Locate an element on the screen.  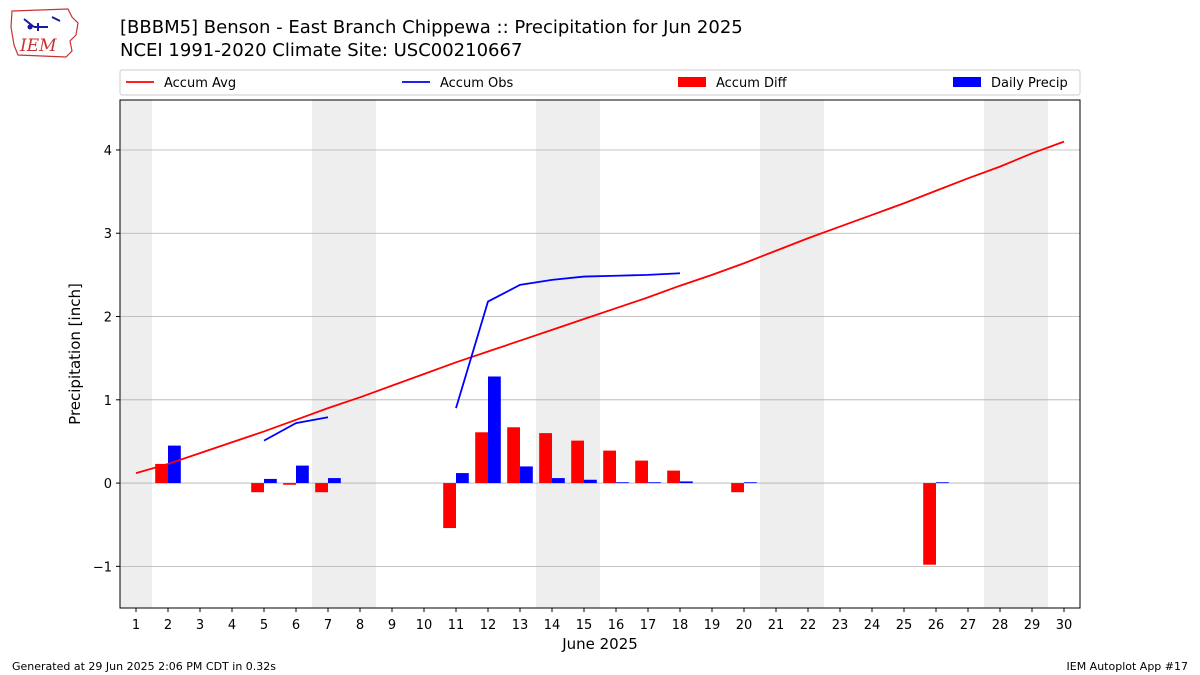
iowa-outline-icon is located at coordinates (44, 33).